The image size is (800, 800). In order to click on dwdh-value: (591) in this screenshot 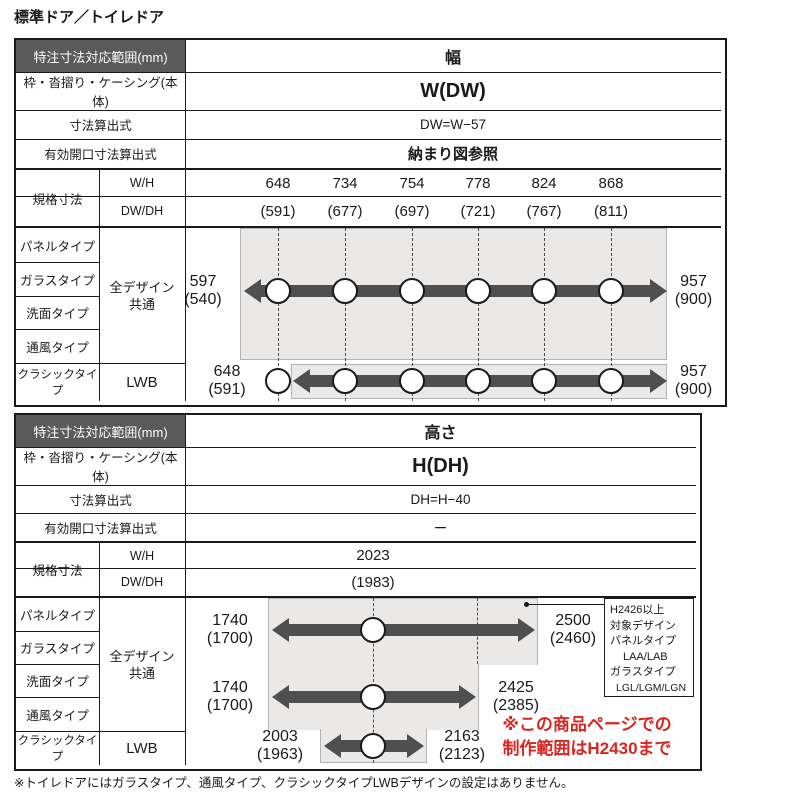, I will do `click(278, 211)`.